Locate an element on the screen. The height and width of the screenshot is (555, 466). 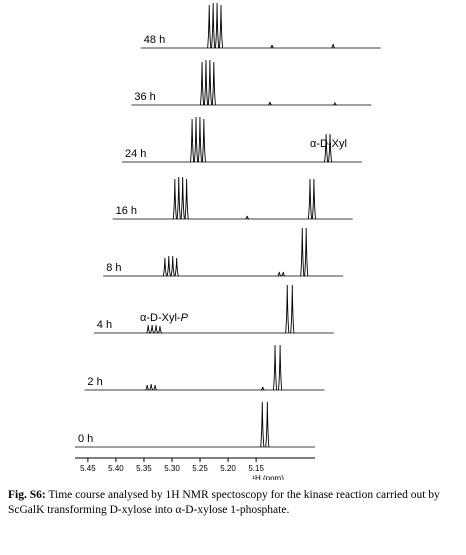
trace-label: 8 h is located at coordinates (113, 268).